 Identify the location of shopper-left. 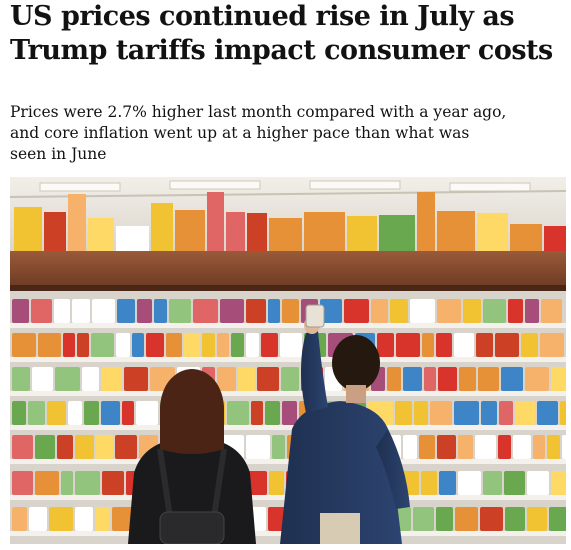
(192, 456).